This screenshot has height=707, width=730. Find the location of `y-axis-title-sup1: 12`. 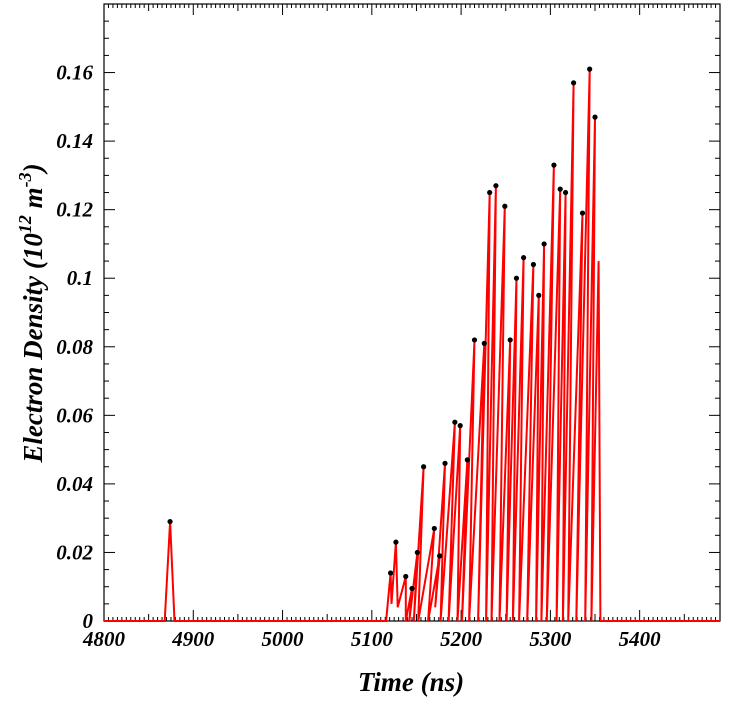

y-axis-title-sup1: 12 is located at coordinates (25, 224).